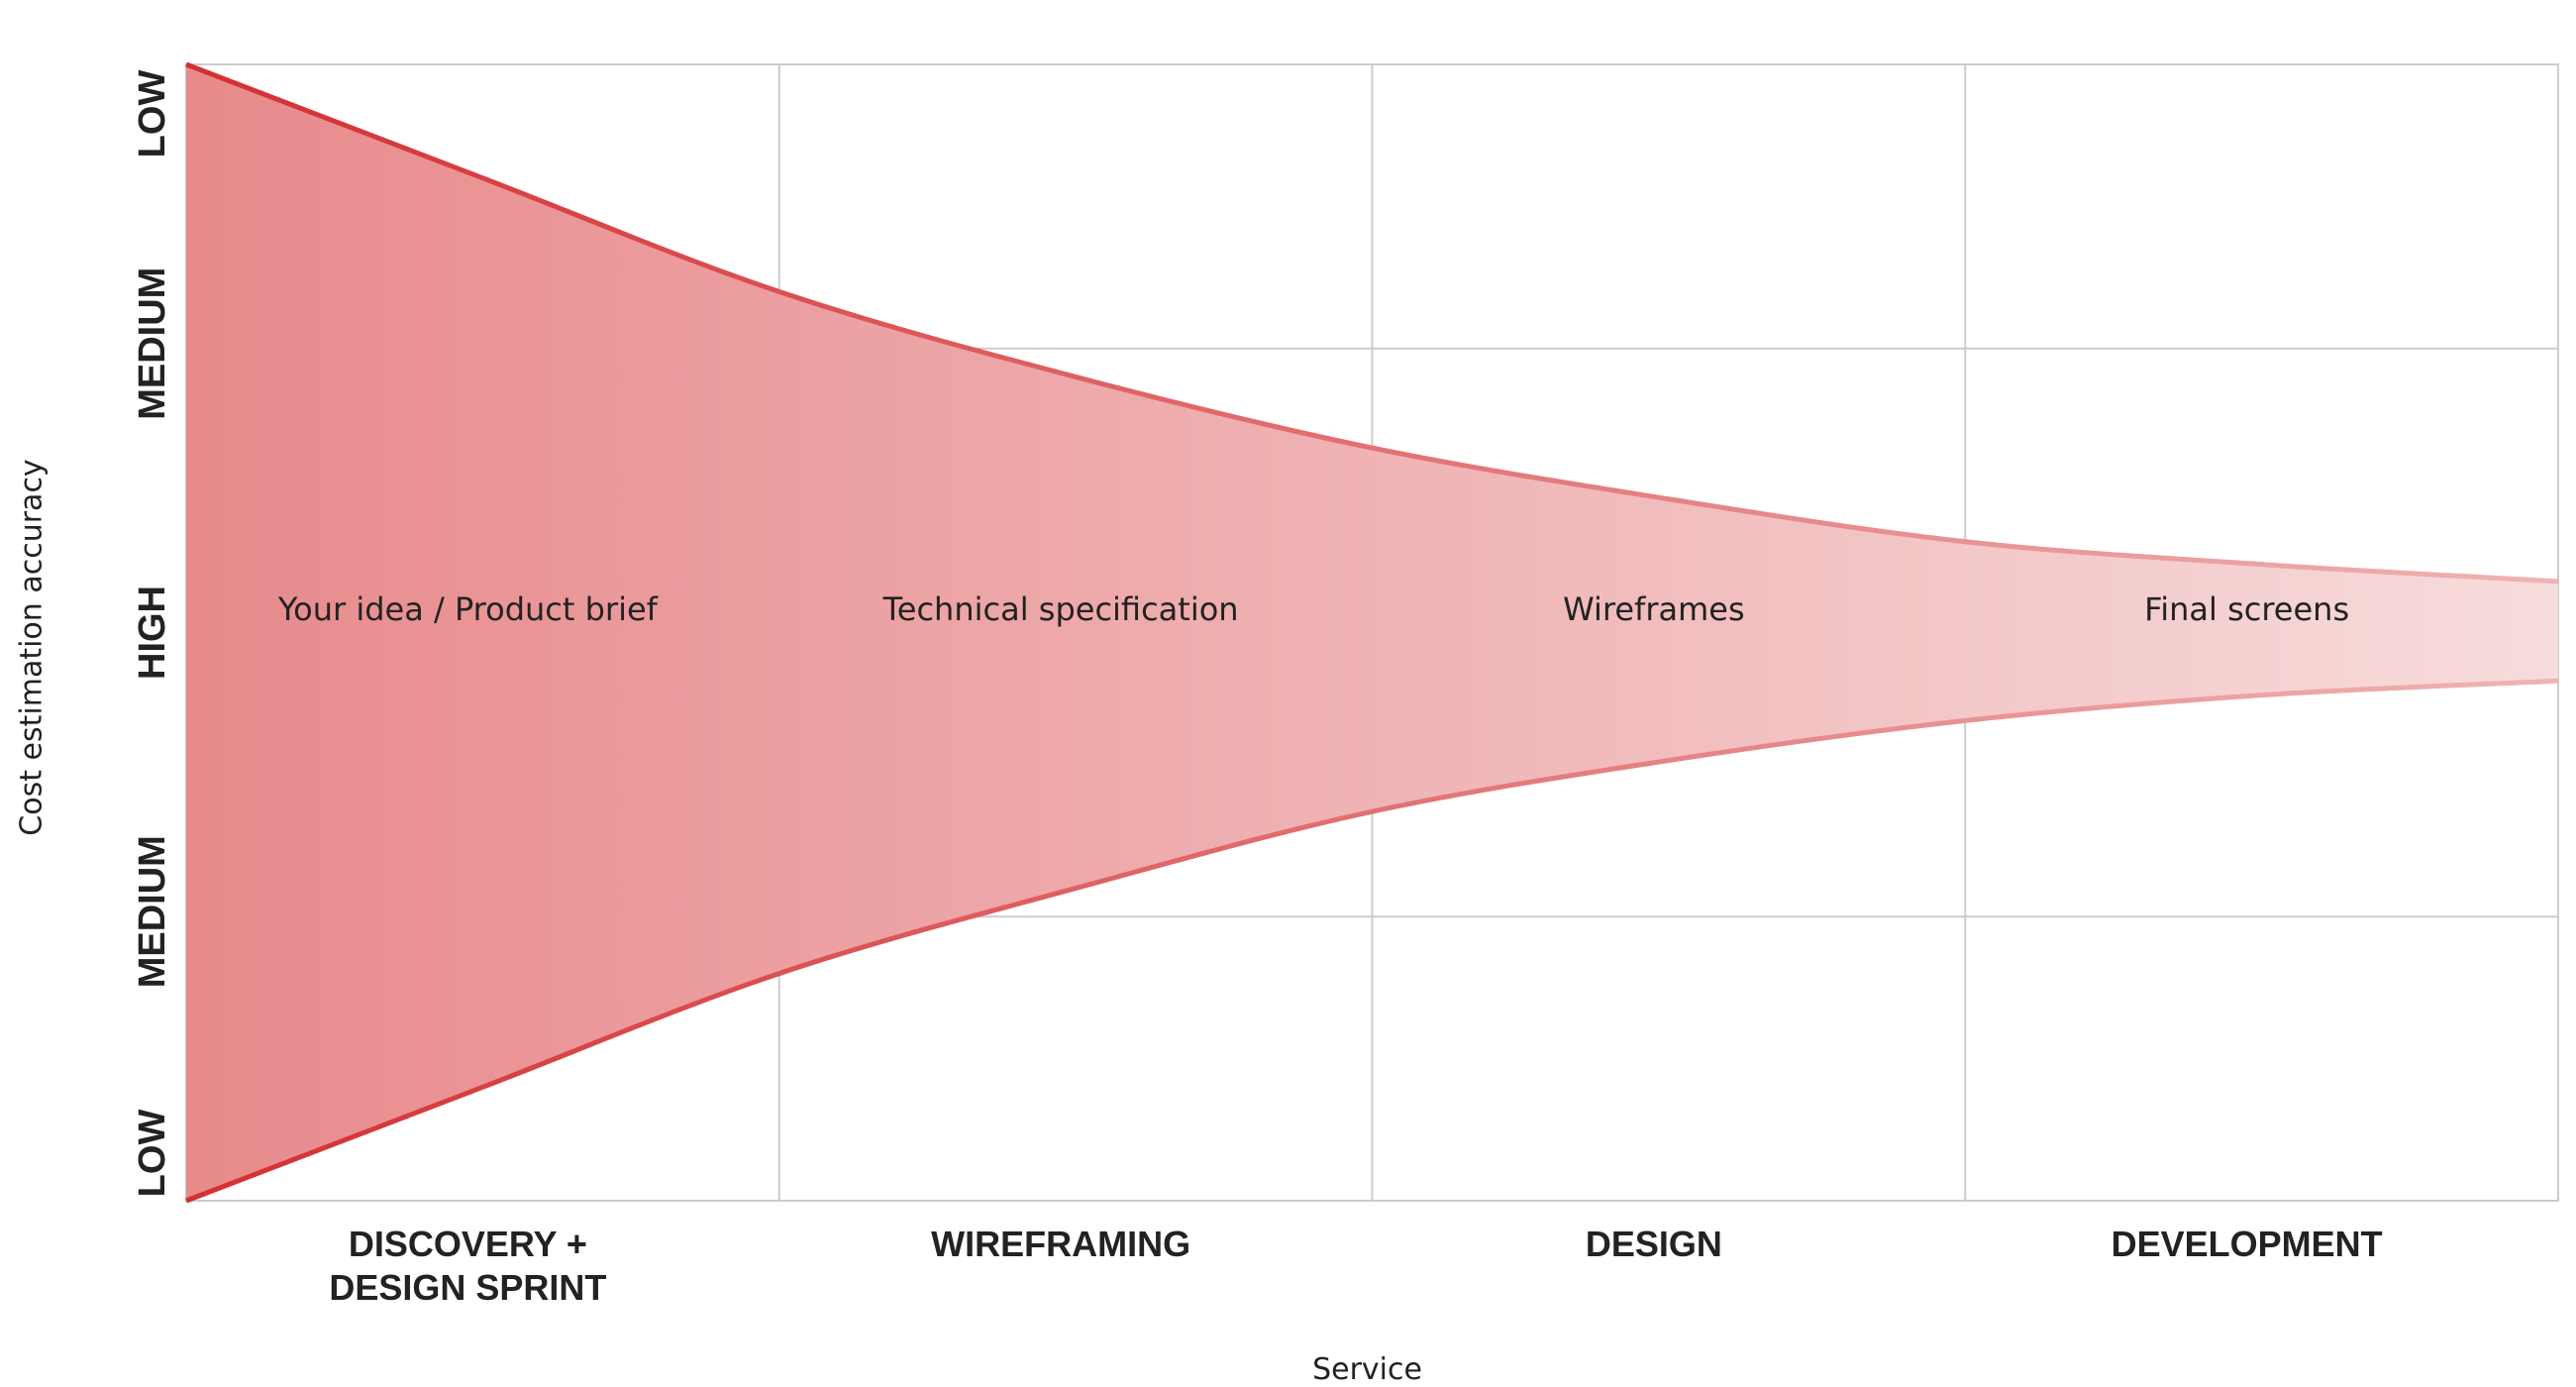  What do you see at coordinates (1654, 1244) in the screenshot?
I see `x-category-label: DESIGN` at bounding box center [1654, 1244].